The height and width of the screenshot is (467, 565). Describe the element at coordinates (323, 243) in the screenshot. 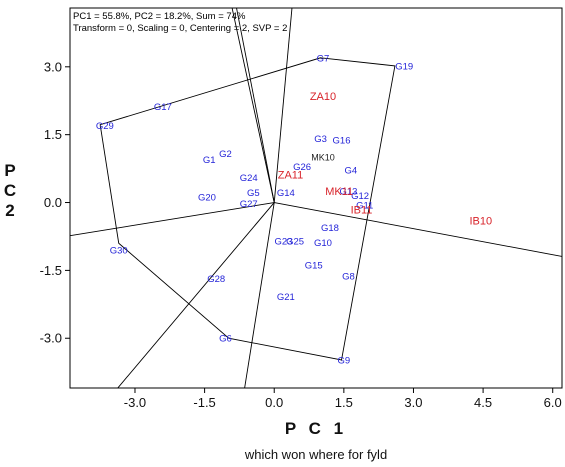

I see `genotype-label: G10` at that location.